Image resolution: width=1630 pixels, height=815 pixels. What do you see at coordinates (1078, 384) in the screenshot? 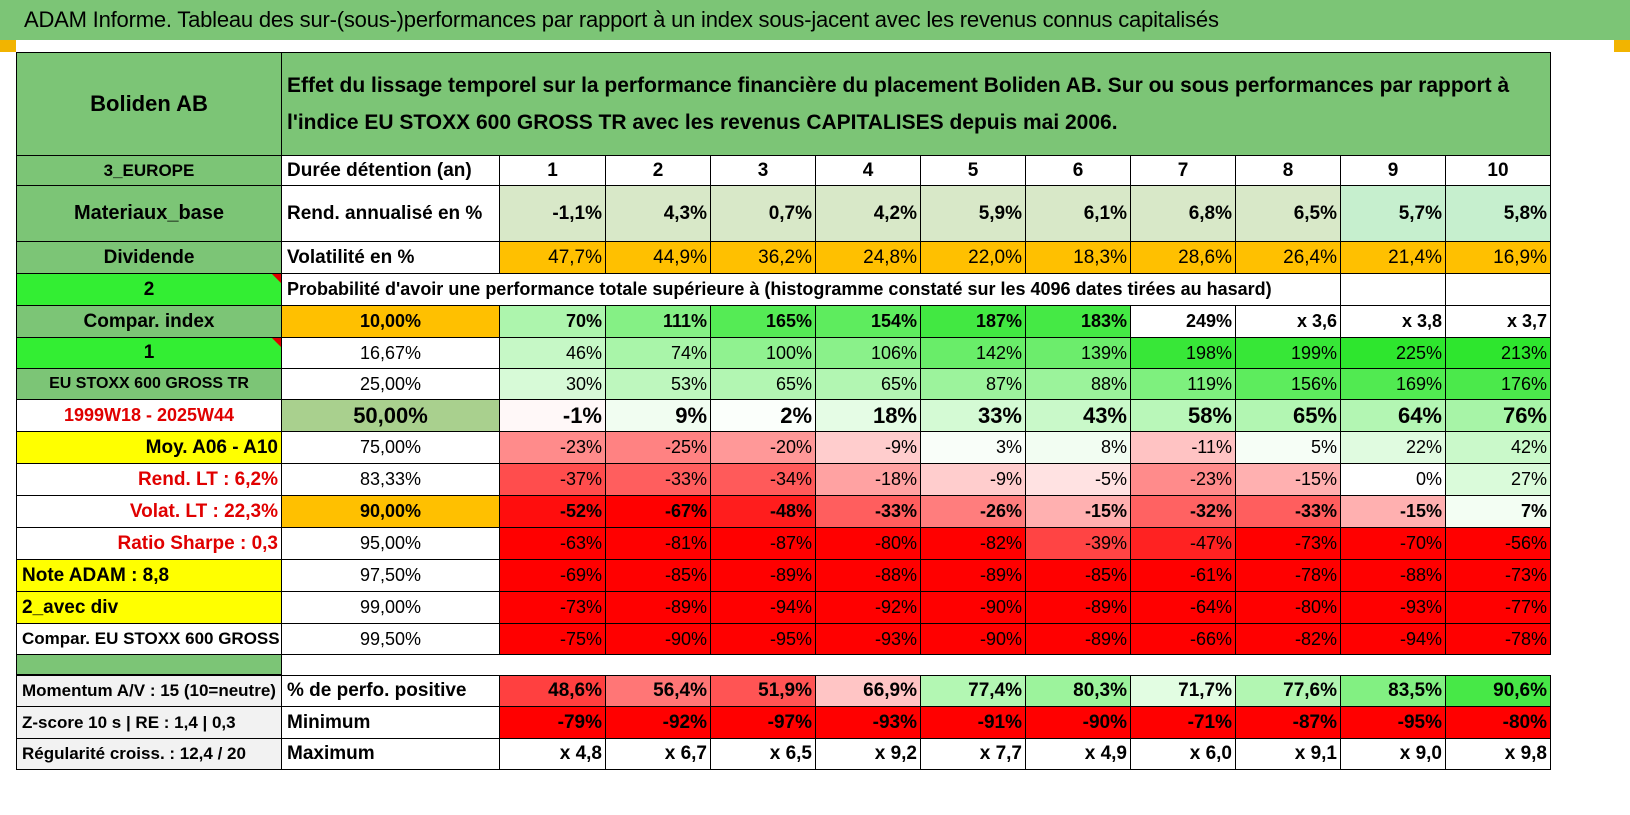
I see `percentile-value: 88%` at bounding box center [1078, 384].